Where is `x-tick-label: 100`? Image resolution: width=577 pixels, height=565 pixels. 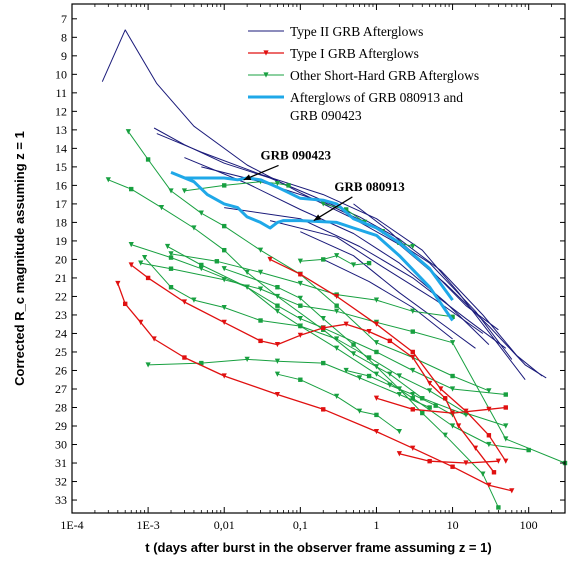
x-tick-label: 100 is located at coordinates (529, 525).